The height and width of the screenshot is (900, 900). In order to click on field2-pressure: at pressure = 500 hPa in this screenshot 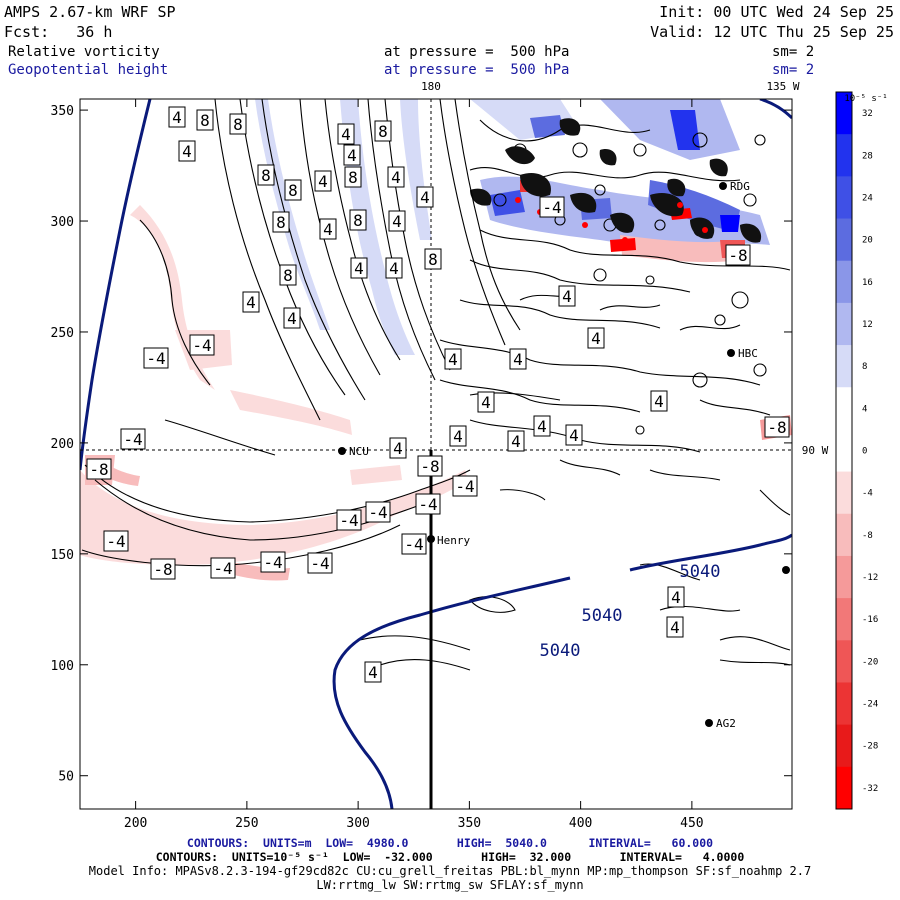, I will do `click(477, 70)`.